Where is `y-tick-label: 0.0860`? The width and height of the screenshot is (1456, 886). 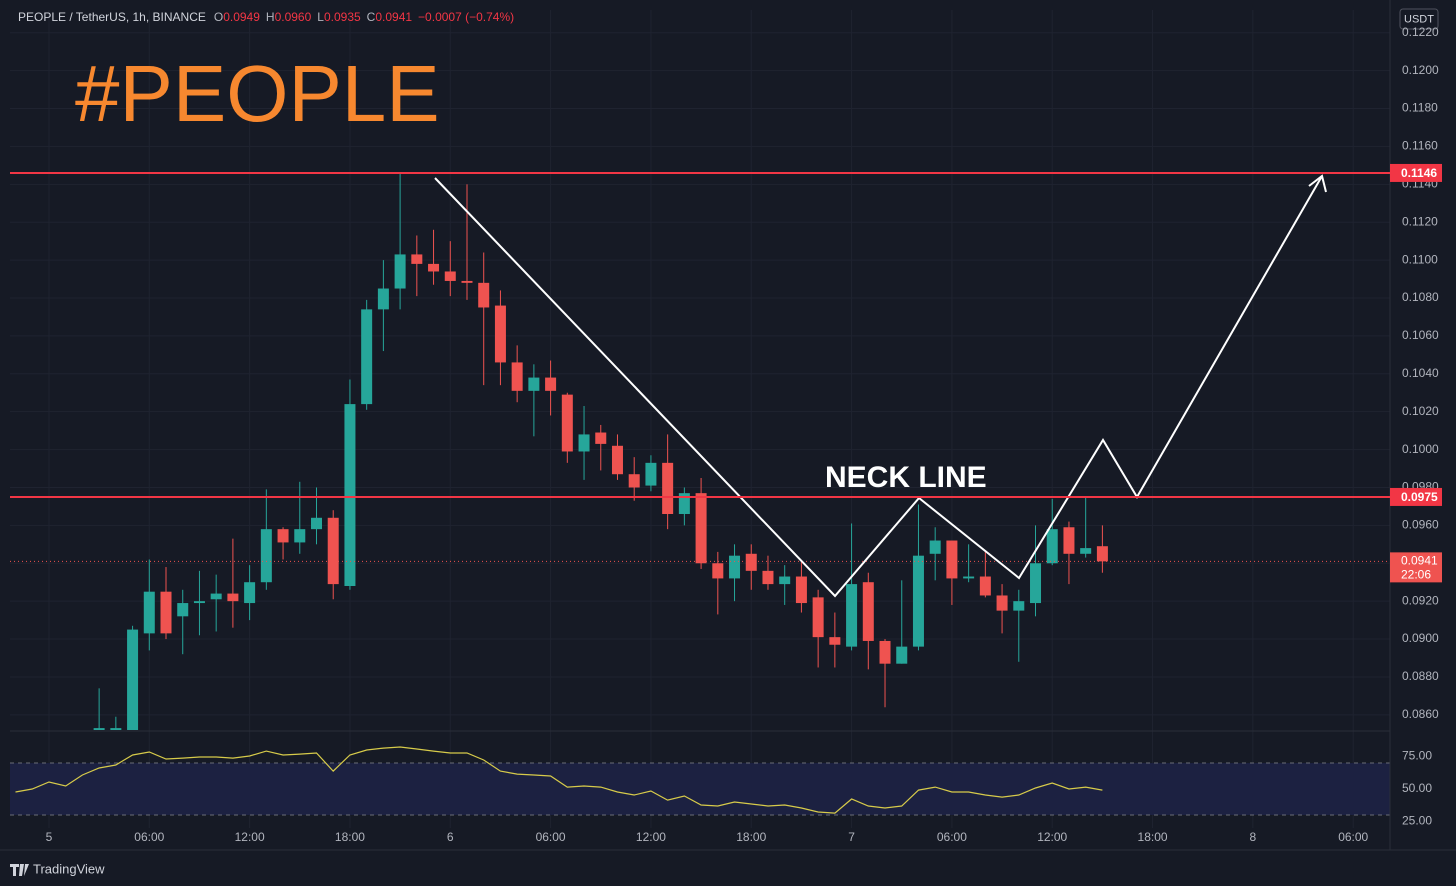
y-tick-label: 0.0860 is located at coordinates (1420, 714).